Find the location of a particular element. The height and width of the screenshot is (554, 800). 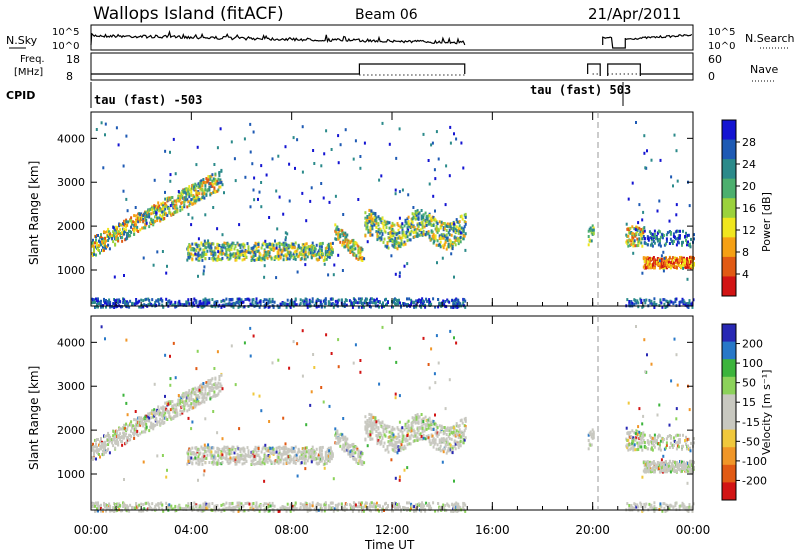

beam-label: Beam 06 is located at coordinates (386, 15).